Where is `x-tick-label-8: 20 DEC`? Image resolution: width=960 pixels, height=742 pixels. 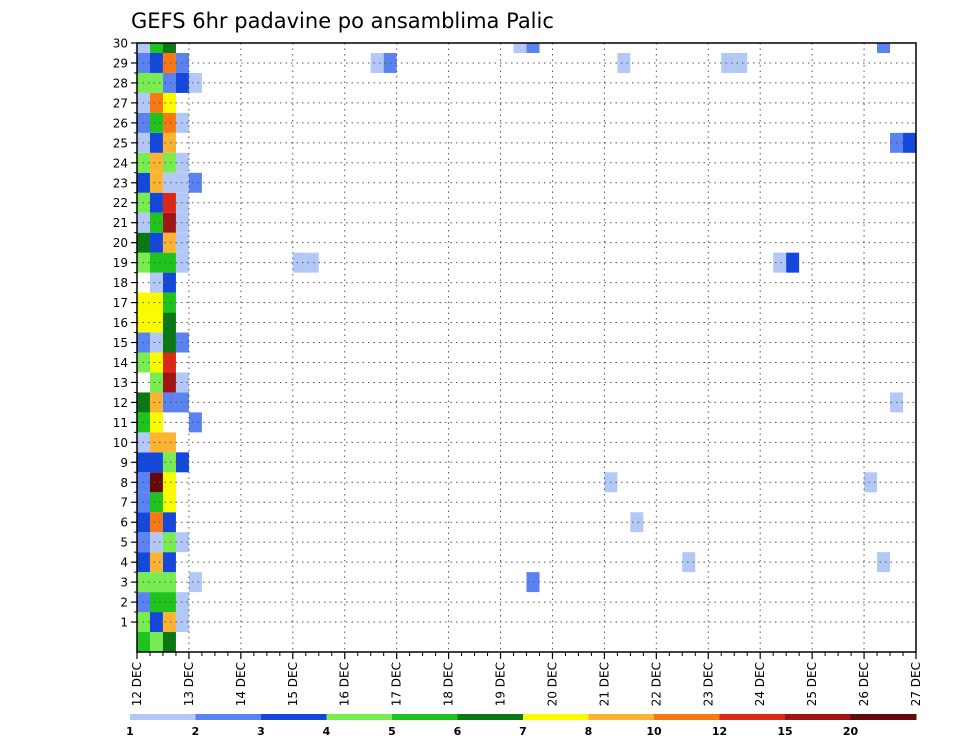
x-tick-label-8: 20 DEC is located at coordinates (552, 684).